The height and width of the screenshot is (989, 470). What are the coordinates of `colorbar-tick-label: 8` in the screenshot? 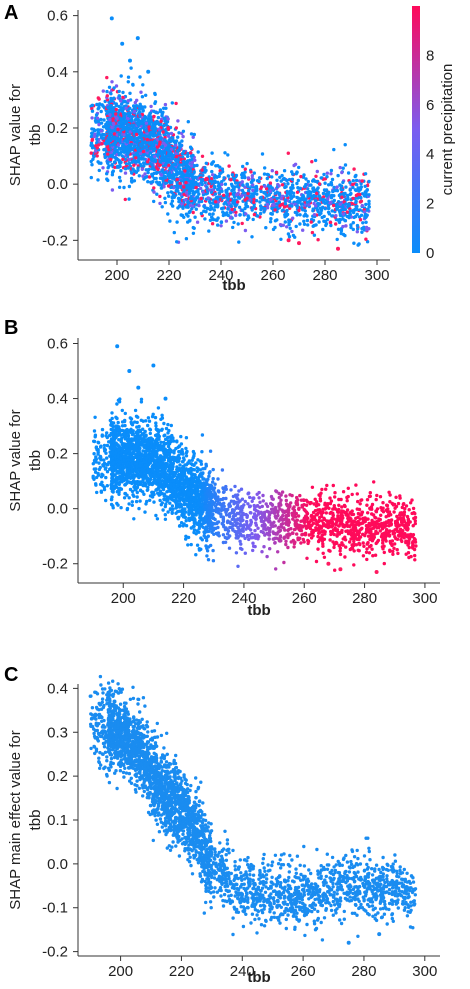 It's located at (430, 55).